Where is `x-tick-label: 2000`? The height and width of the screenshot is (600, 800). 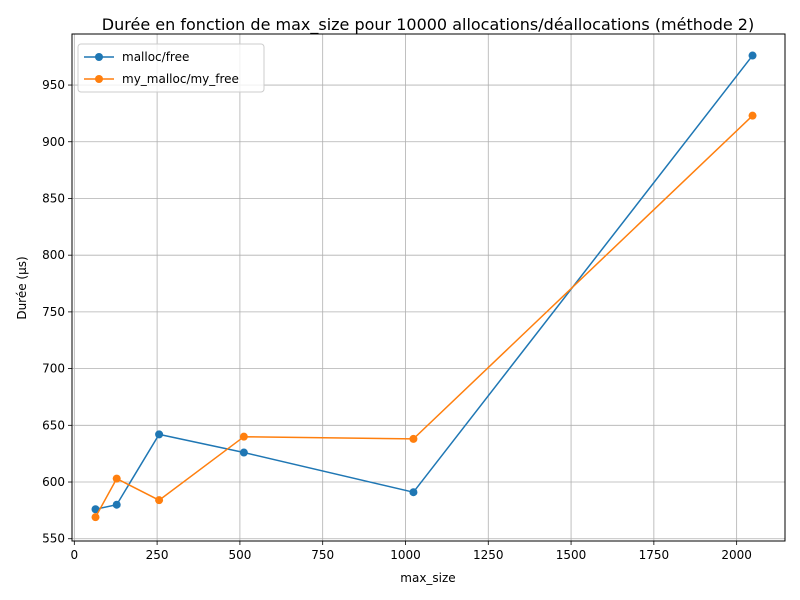
x-tick-label: 2000 is located at coordinates (736, 555).